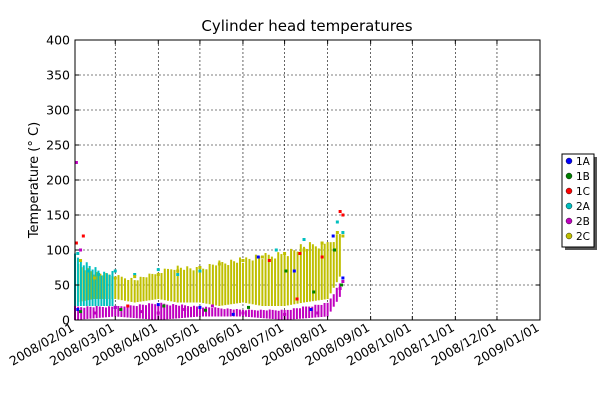  I want to click on y-tick-label: 150, so click(58, 215).